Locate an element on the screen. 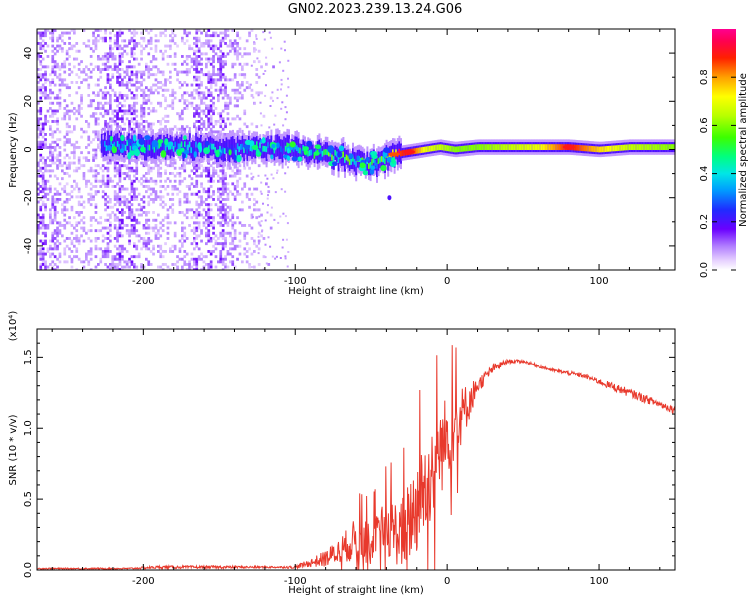  y-tick-label: -20 is located at coordinates (28, 198).